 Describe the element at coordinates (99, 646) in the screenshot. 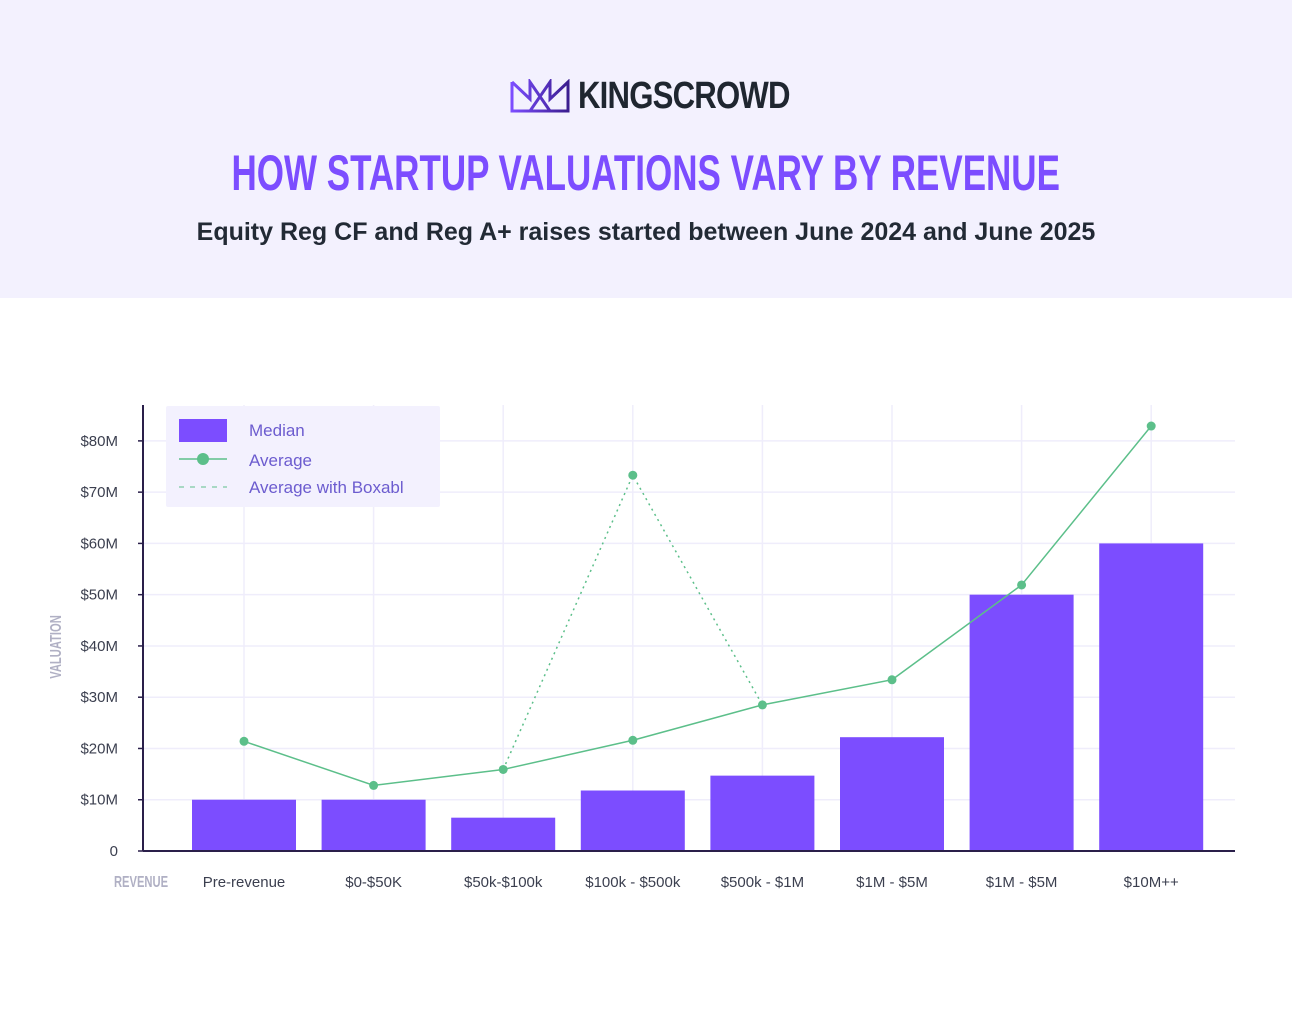

I see `y-tick-label: $40M` at that location.